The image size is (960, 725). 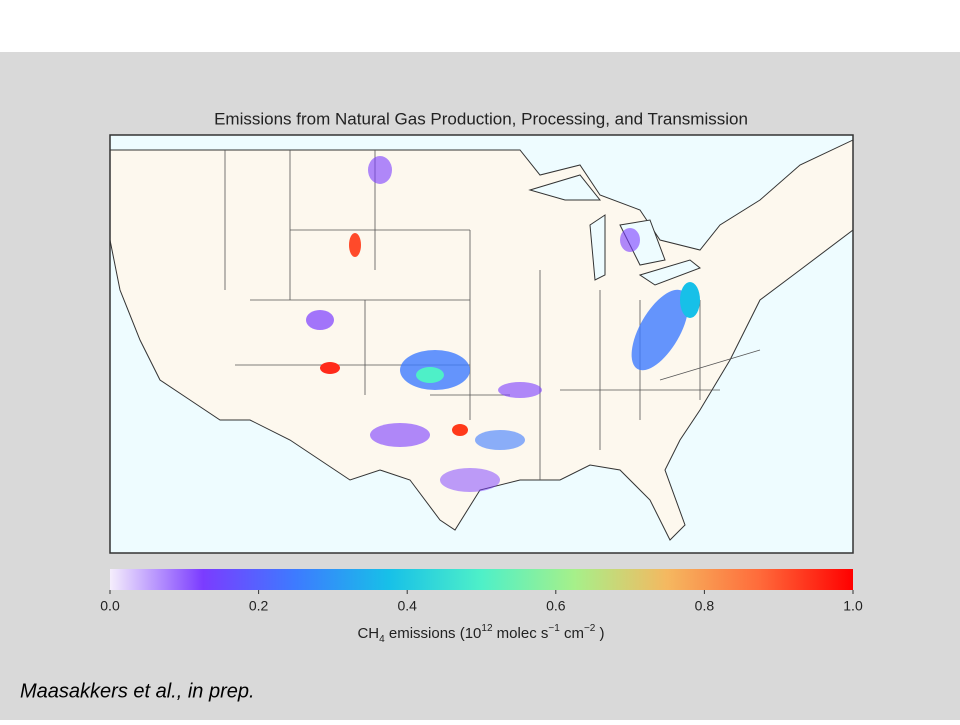 I want to click on colorbar-label-part: 12, so click(x=487, y=628).